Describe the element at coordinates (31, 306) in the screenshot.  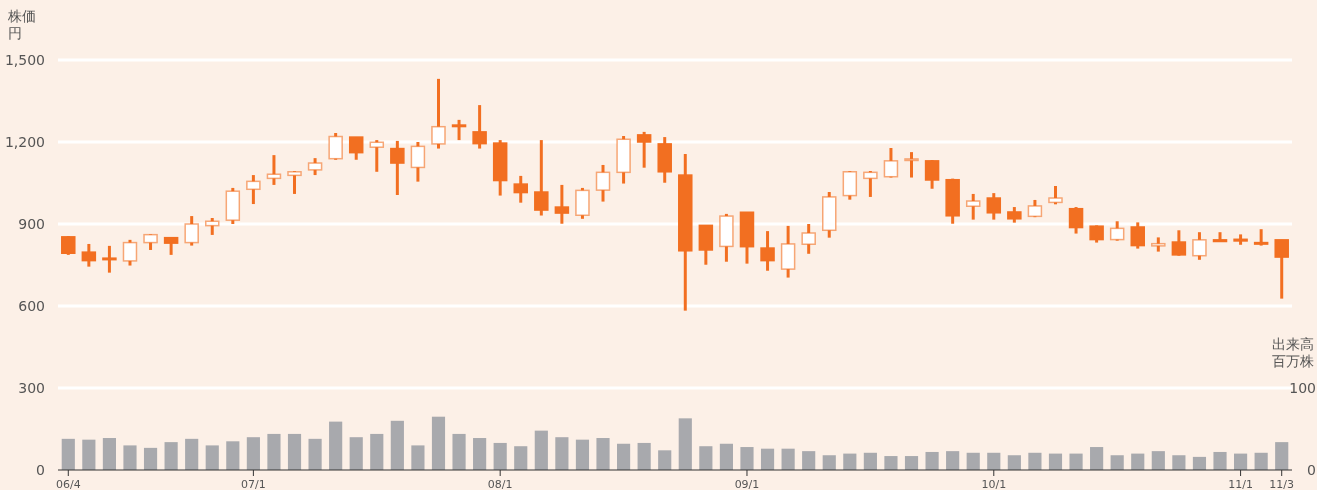
I see `y-tick-label: 600` at that location.